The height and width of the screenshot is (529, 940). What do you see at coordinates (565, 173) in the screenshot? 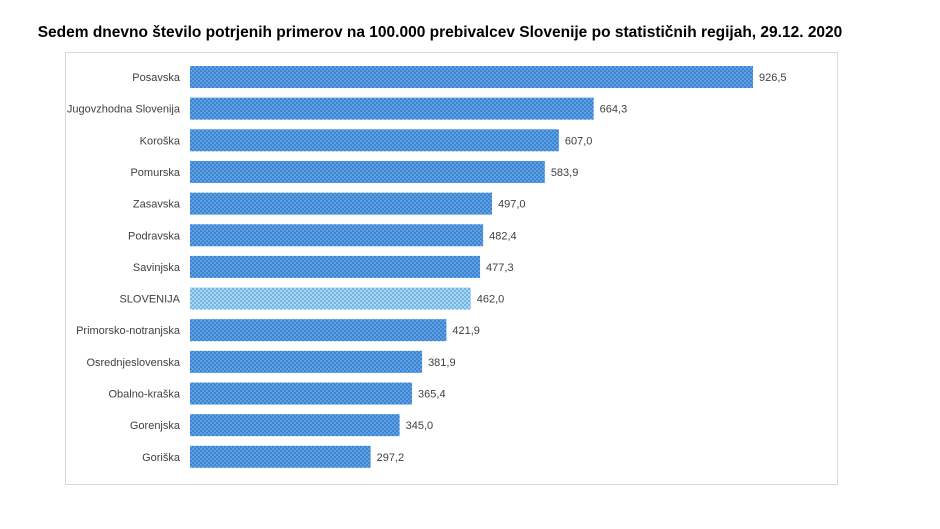
I see `data-label: 583,9` at bounding box center [565, 173].